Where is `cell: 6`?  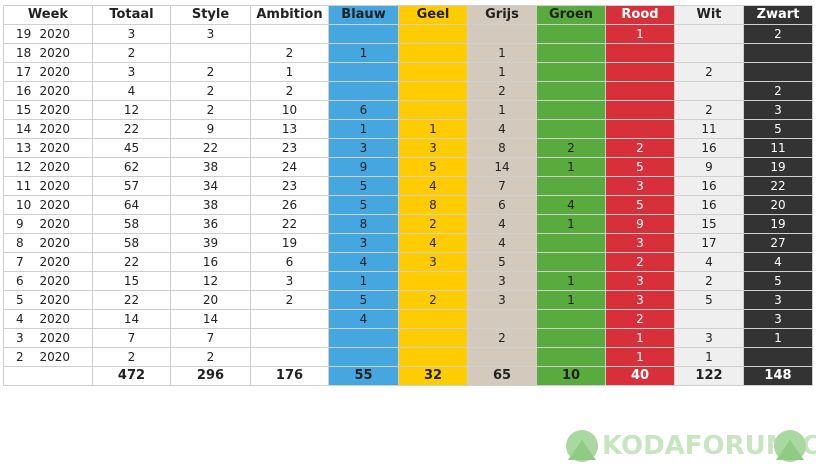 cell: 6 is located at coordinates (289, 262).